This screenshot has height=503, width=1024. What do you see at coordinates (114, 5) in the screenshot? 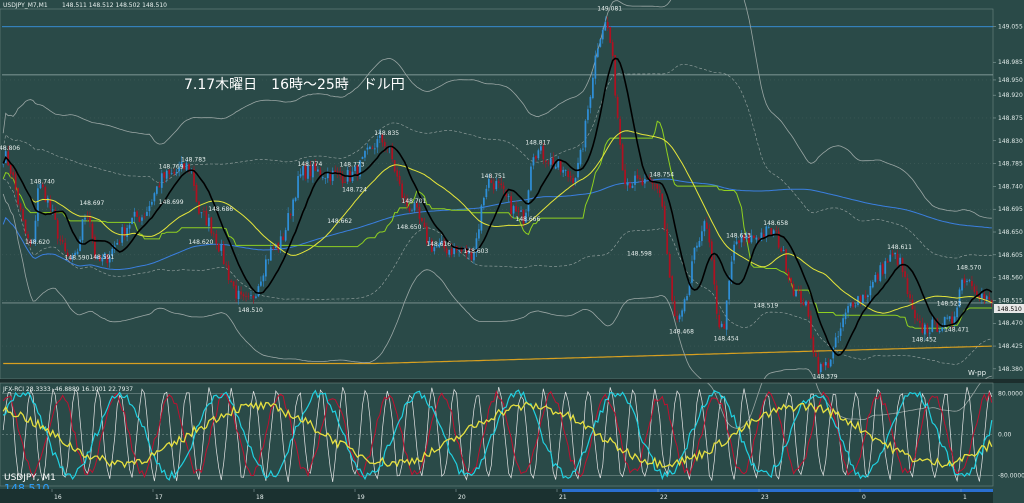
I see `quote-header: 148.511 148.512 148.502 148.510` at bounding box center [114, 5].